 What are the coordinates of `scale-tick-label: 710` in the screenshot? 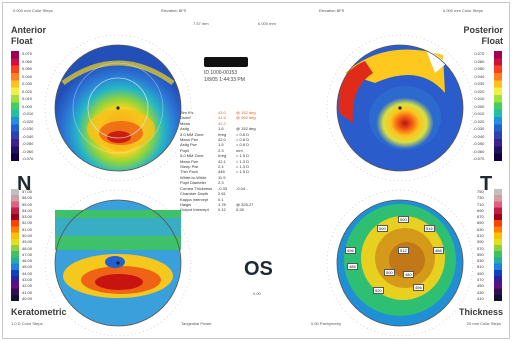 It's located at (480, 204).